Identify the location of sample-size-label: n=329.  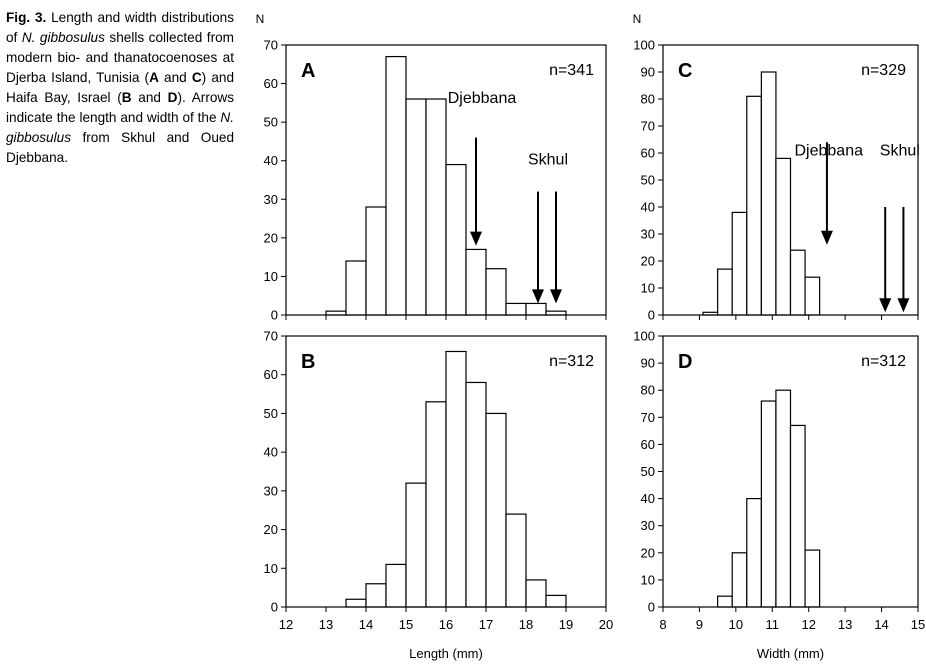
(883, 70).